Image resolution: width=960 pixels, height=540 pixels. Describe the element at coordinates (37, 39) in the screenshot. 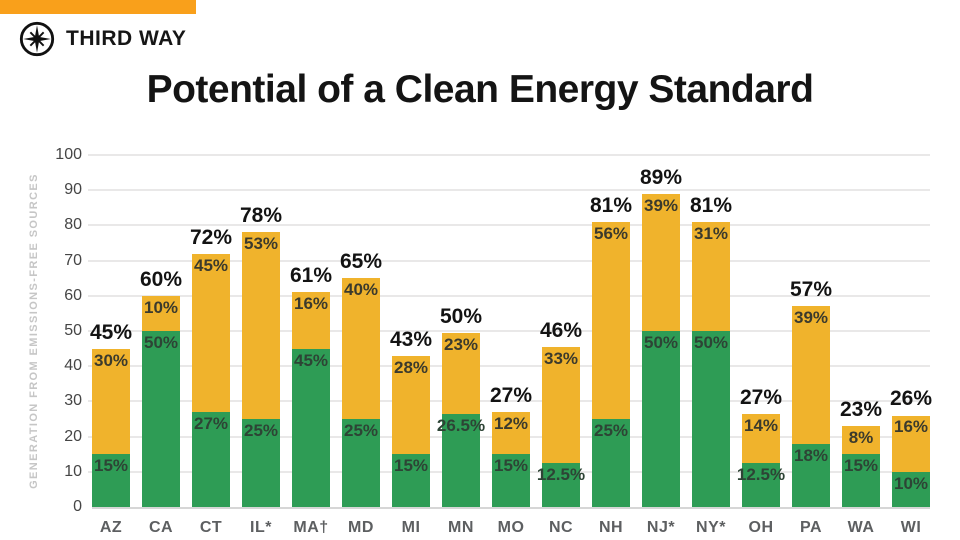

I see `compass-star-icon` at that location.